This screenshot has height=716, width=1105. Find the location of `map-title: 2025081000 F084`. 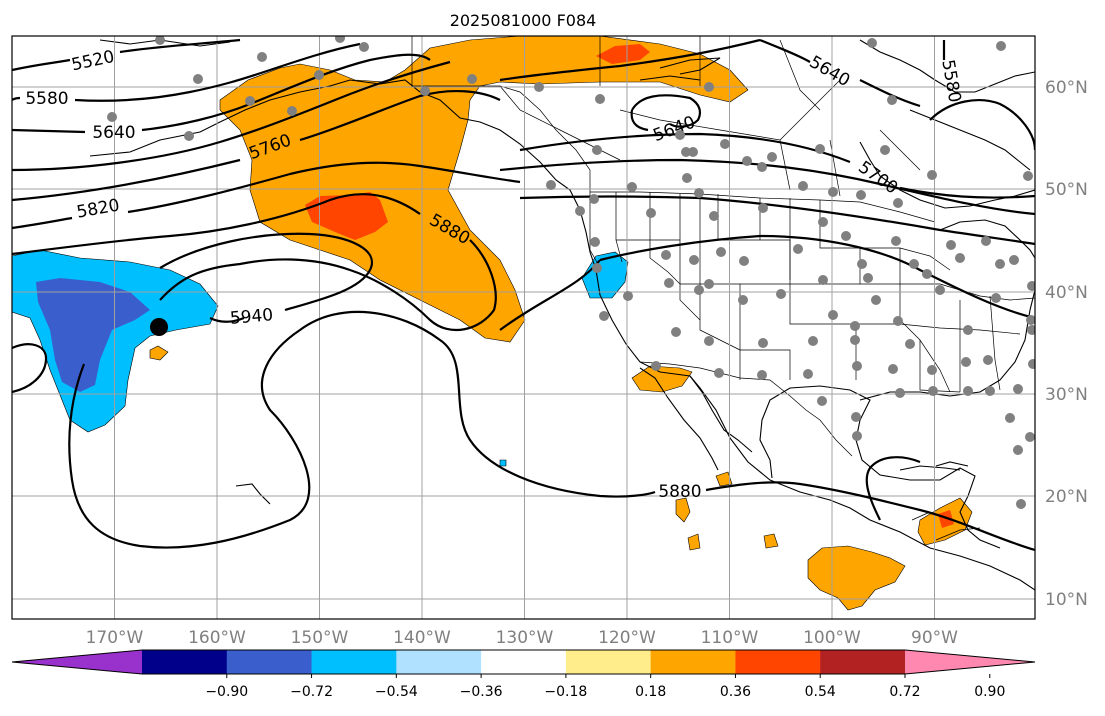

map-title: 2025081000 F084 is located at coordinates (523, 20).